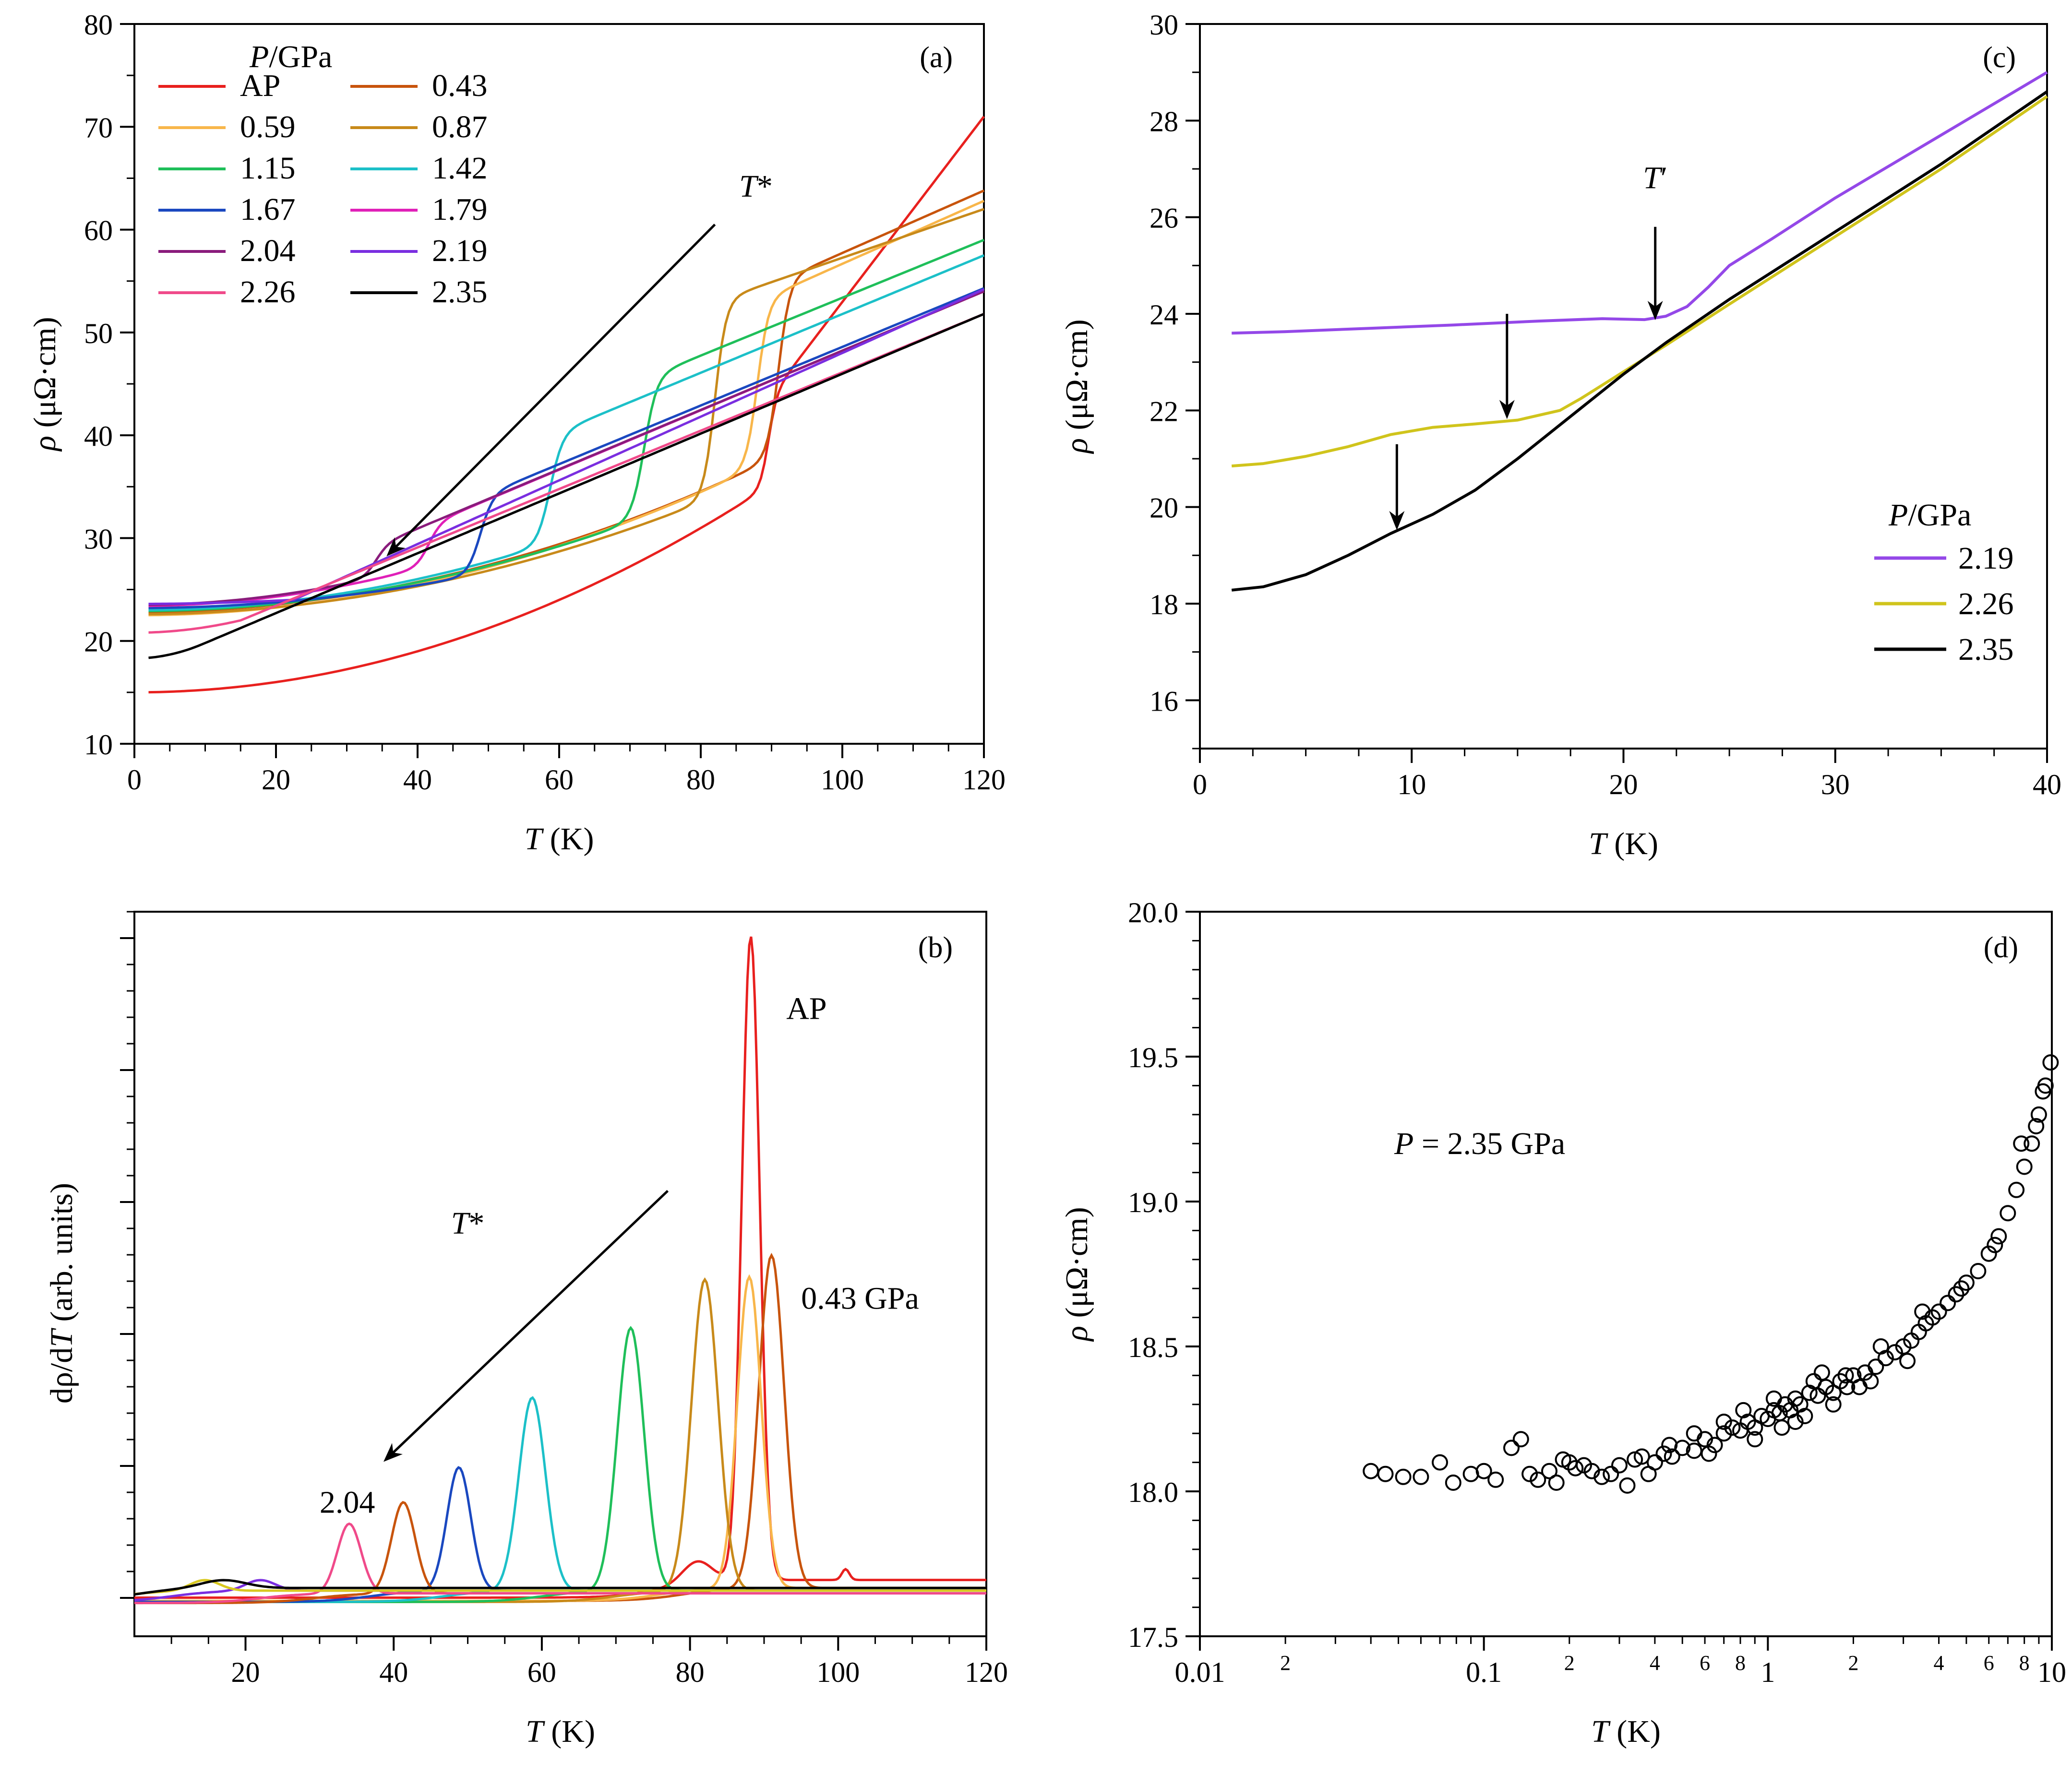 The height and width of the screenshot is (1774, 2072). What do you see at coordinates (61, 1338) in the screenshot?
I see `panel-b-y-axis-label-part-1: T` at bounding box center [61, 1338].